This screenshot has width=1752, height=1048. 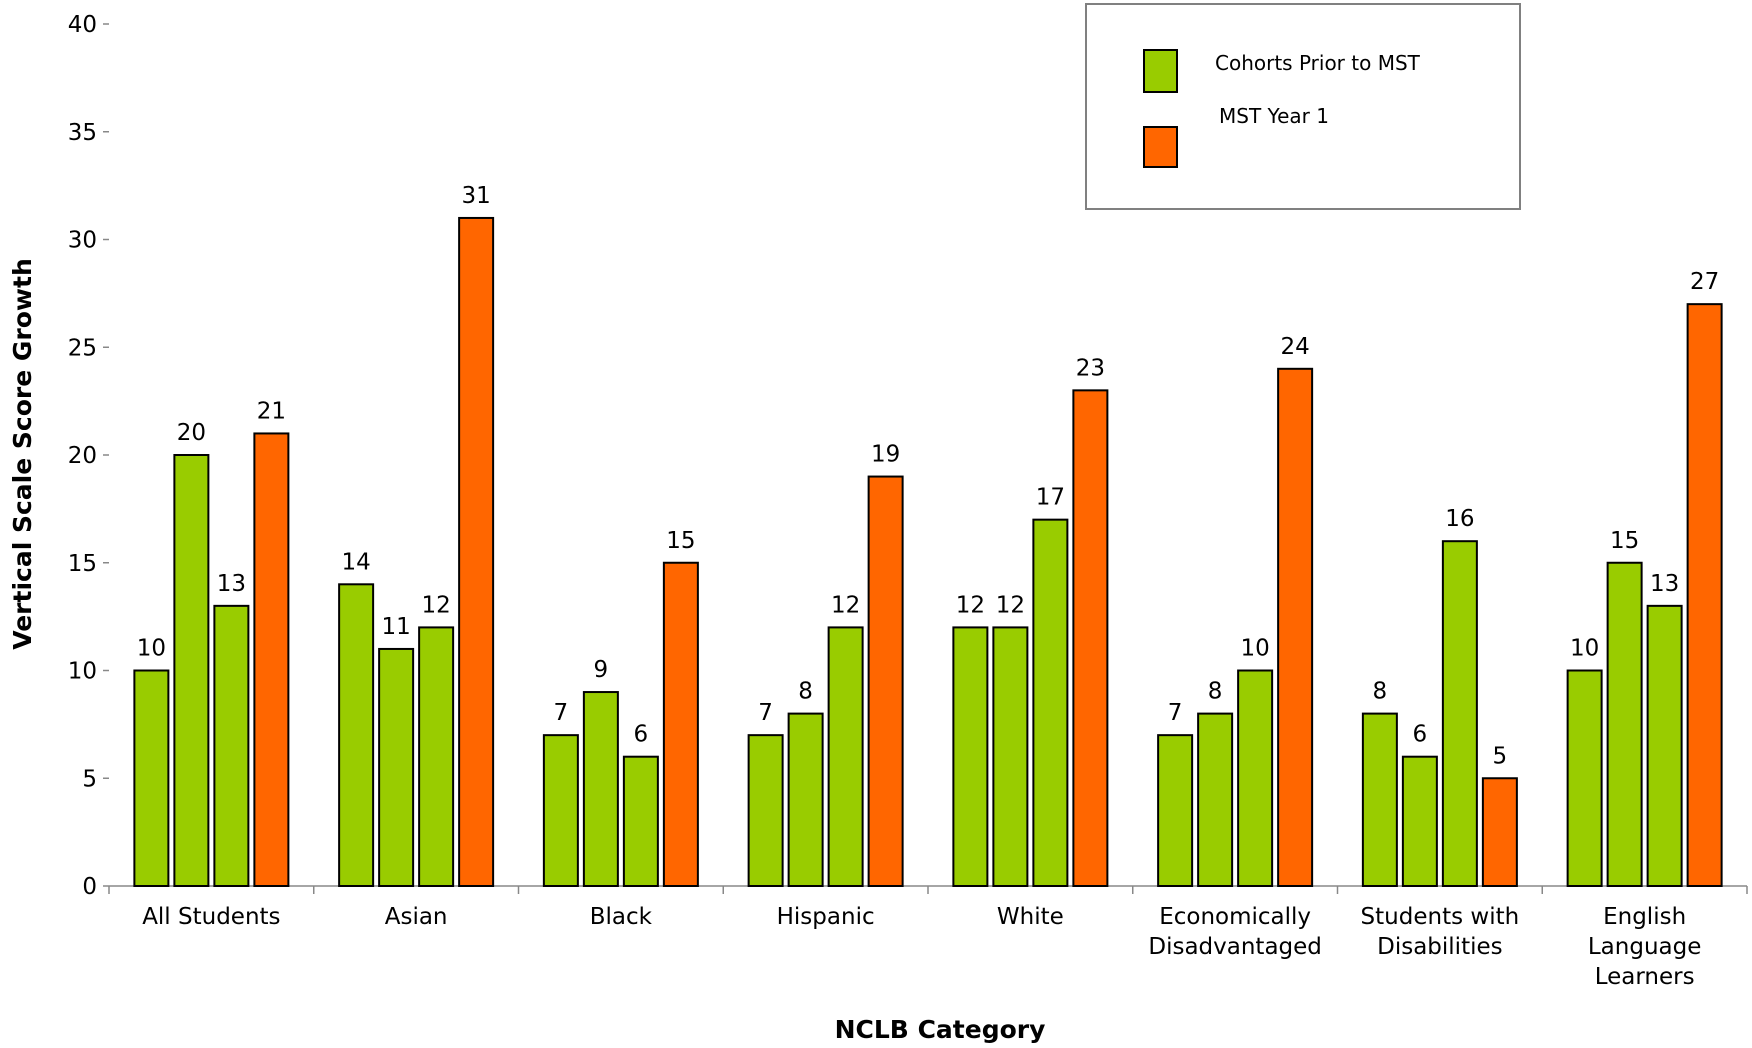 What do you see at coordinates (355, 562) in the screenshot?
I see `data-label: 14` at bounding box center [355, 562].